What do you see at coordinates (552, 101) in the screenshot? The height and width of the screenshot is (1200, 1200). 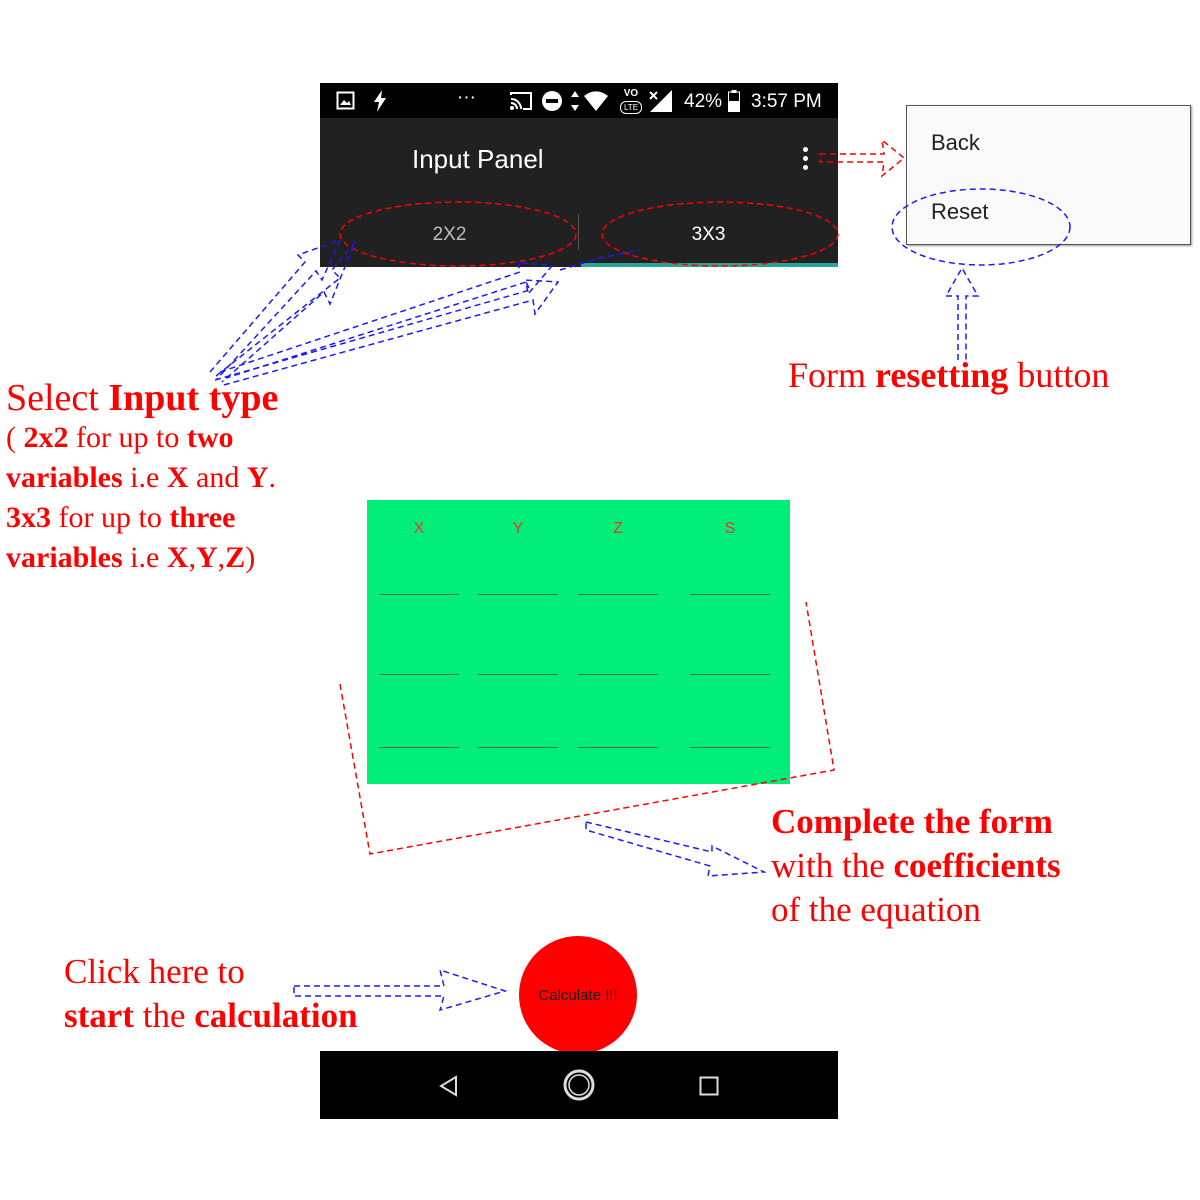 I see `do-not-disturb-icon` at bounding box center [552, 101].